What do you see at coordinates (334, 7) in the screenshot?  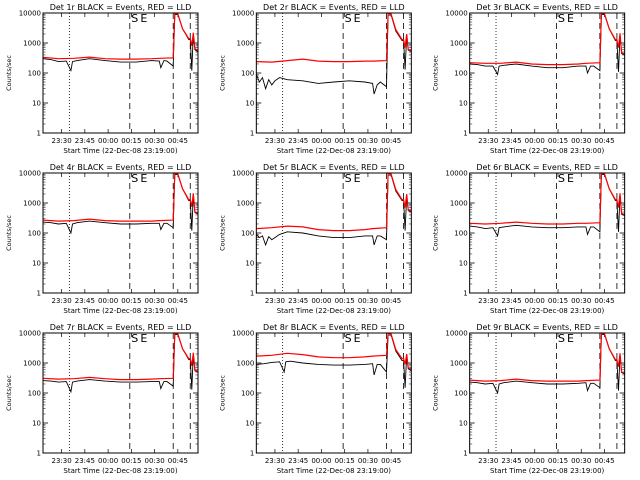 I see `panel-title: Det 2r BLACK = Events, RED = LLD` at bounding box center [334, 7].